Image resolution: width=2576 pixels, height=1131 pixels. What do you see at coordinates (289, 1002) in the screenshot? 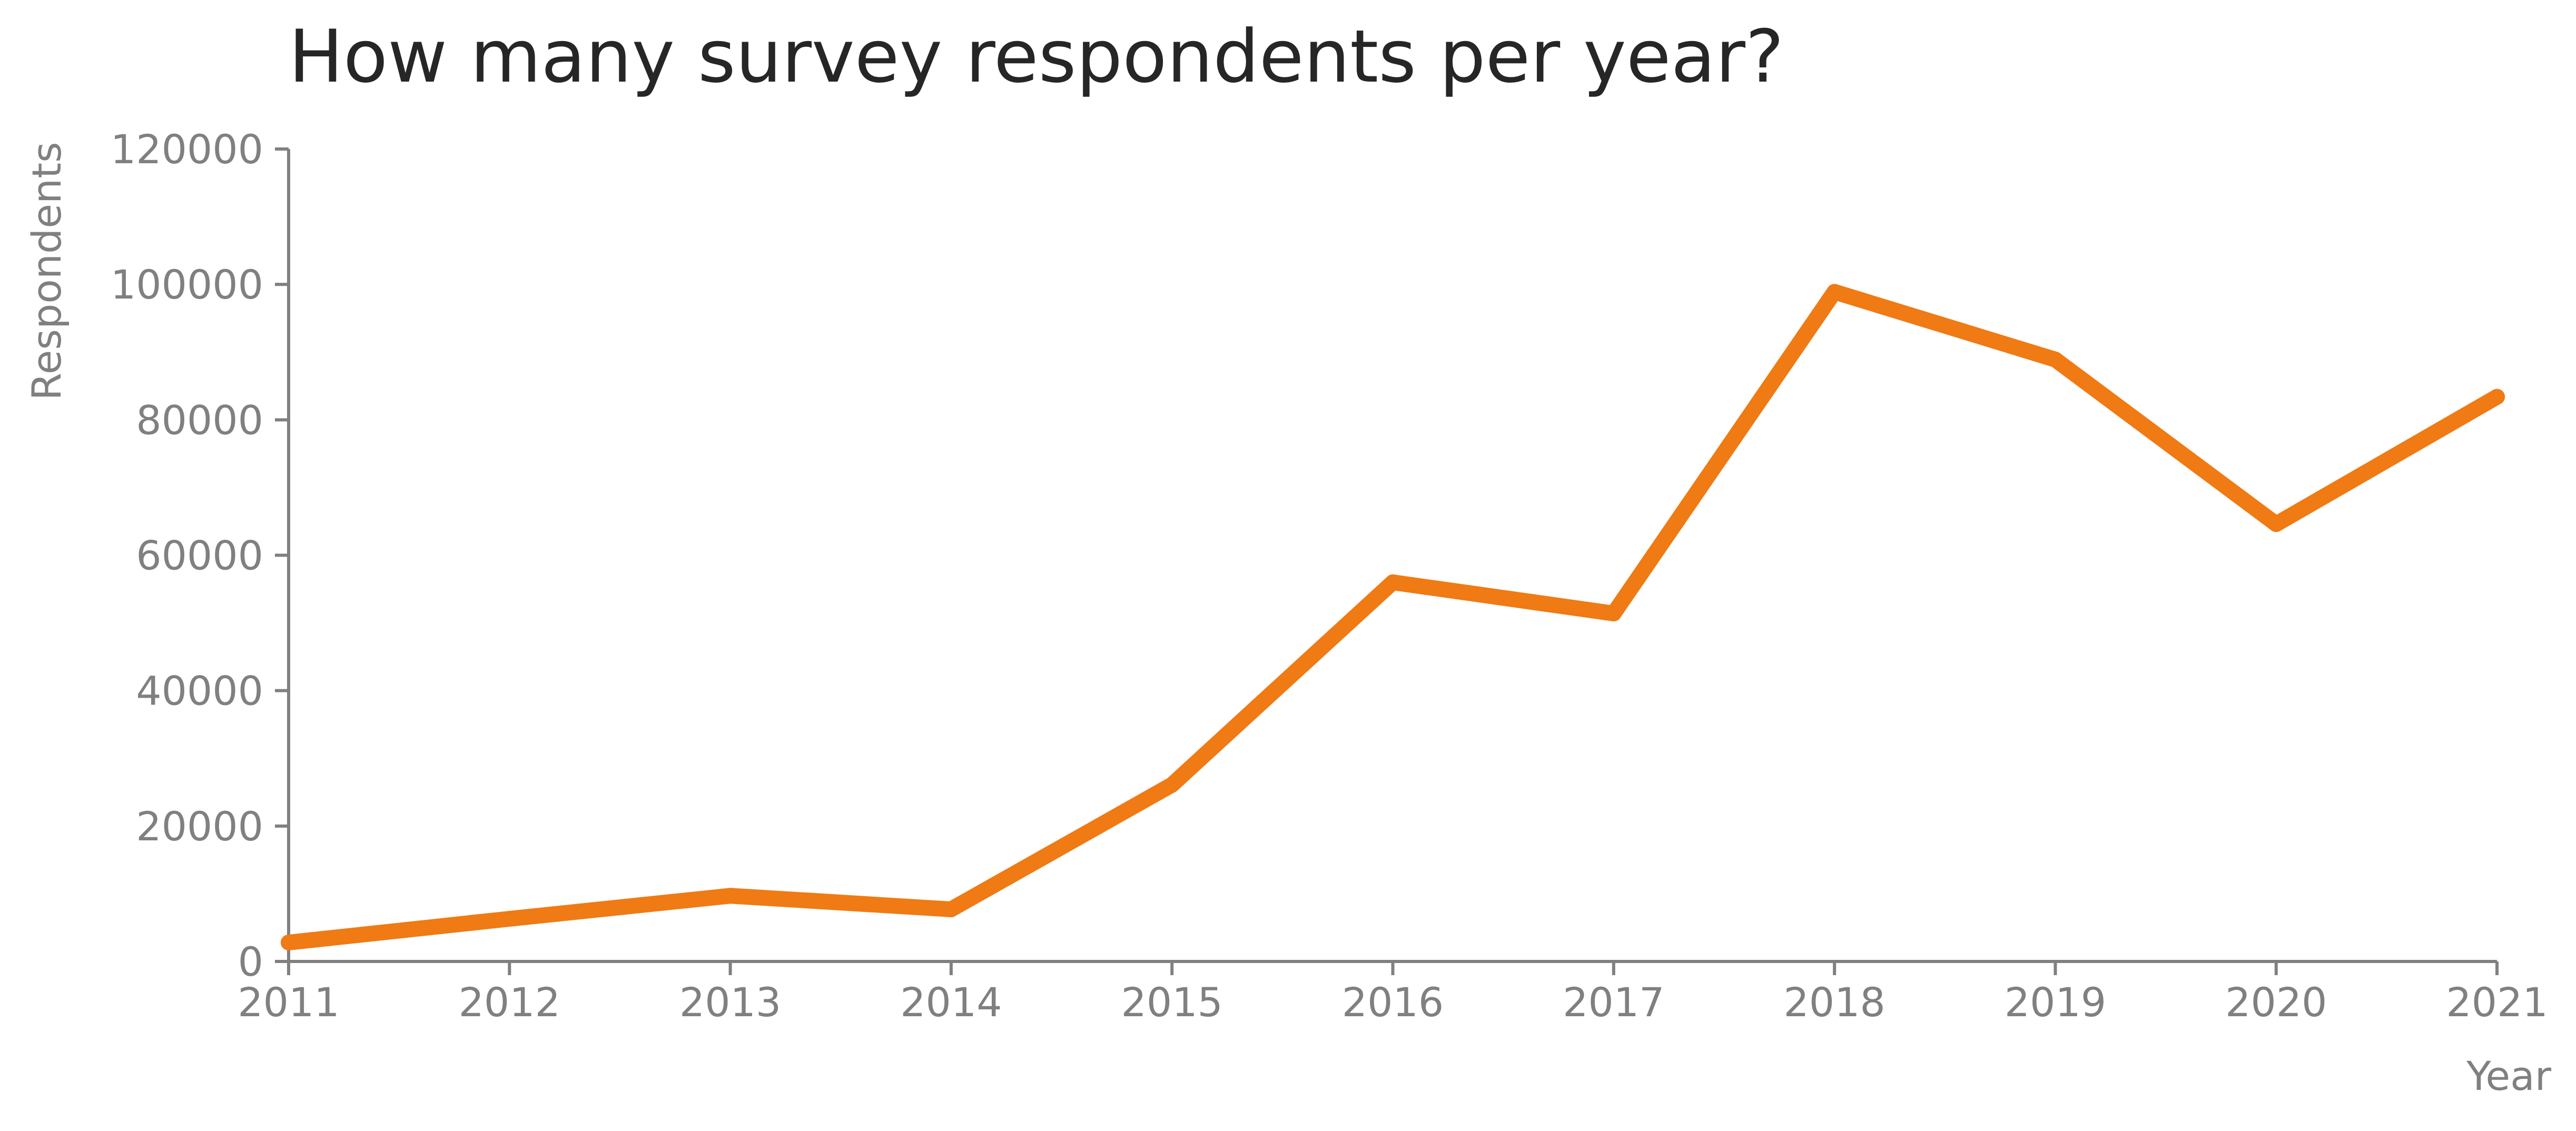
I see `x-tick-label: 2011` at bounding box center [289, 1002].